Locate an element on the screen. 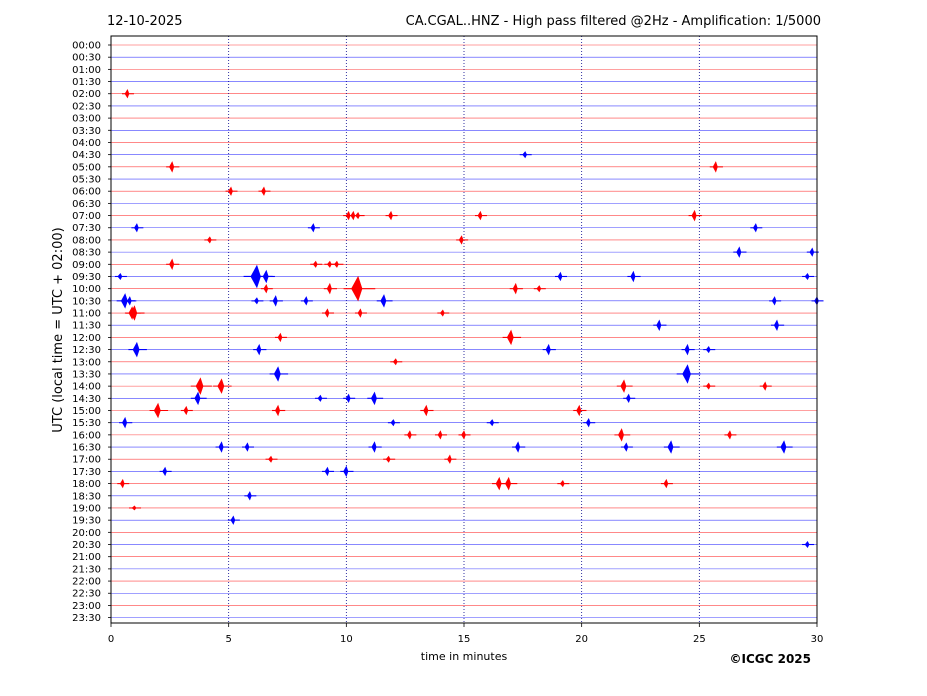 The image size is (927, 696). x-tick-label: 30 is located at coordinates (817, 639).